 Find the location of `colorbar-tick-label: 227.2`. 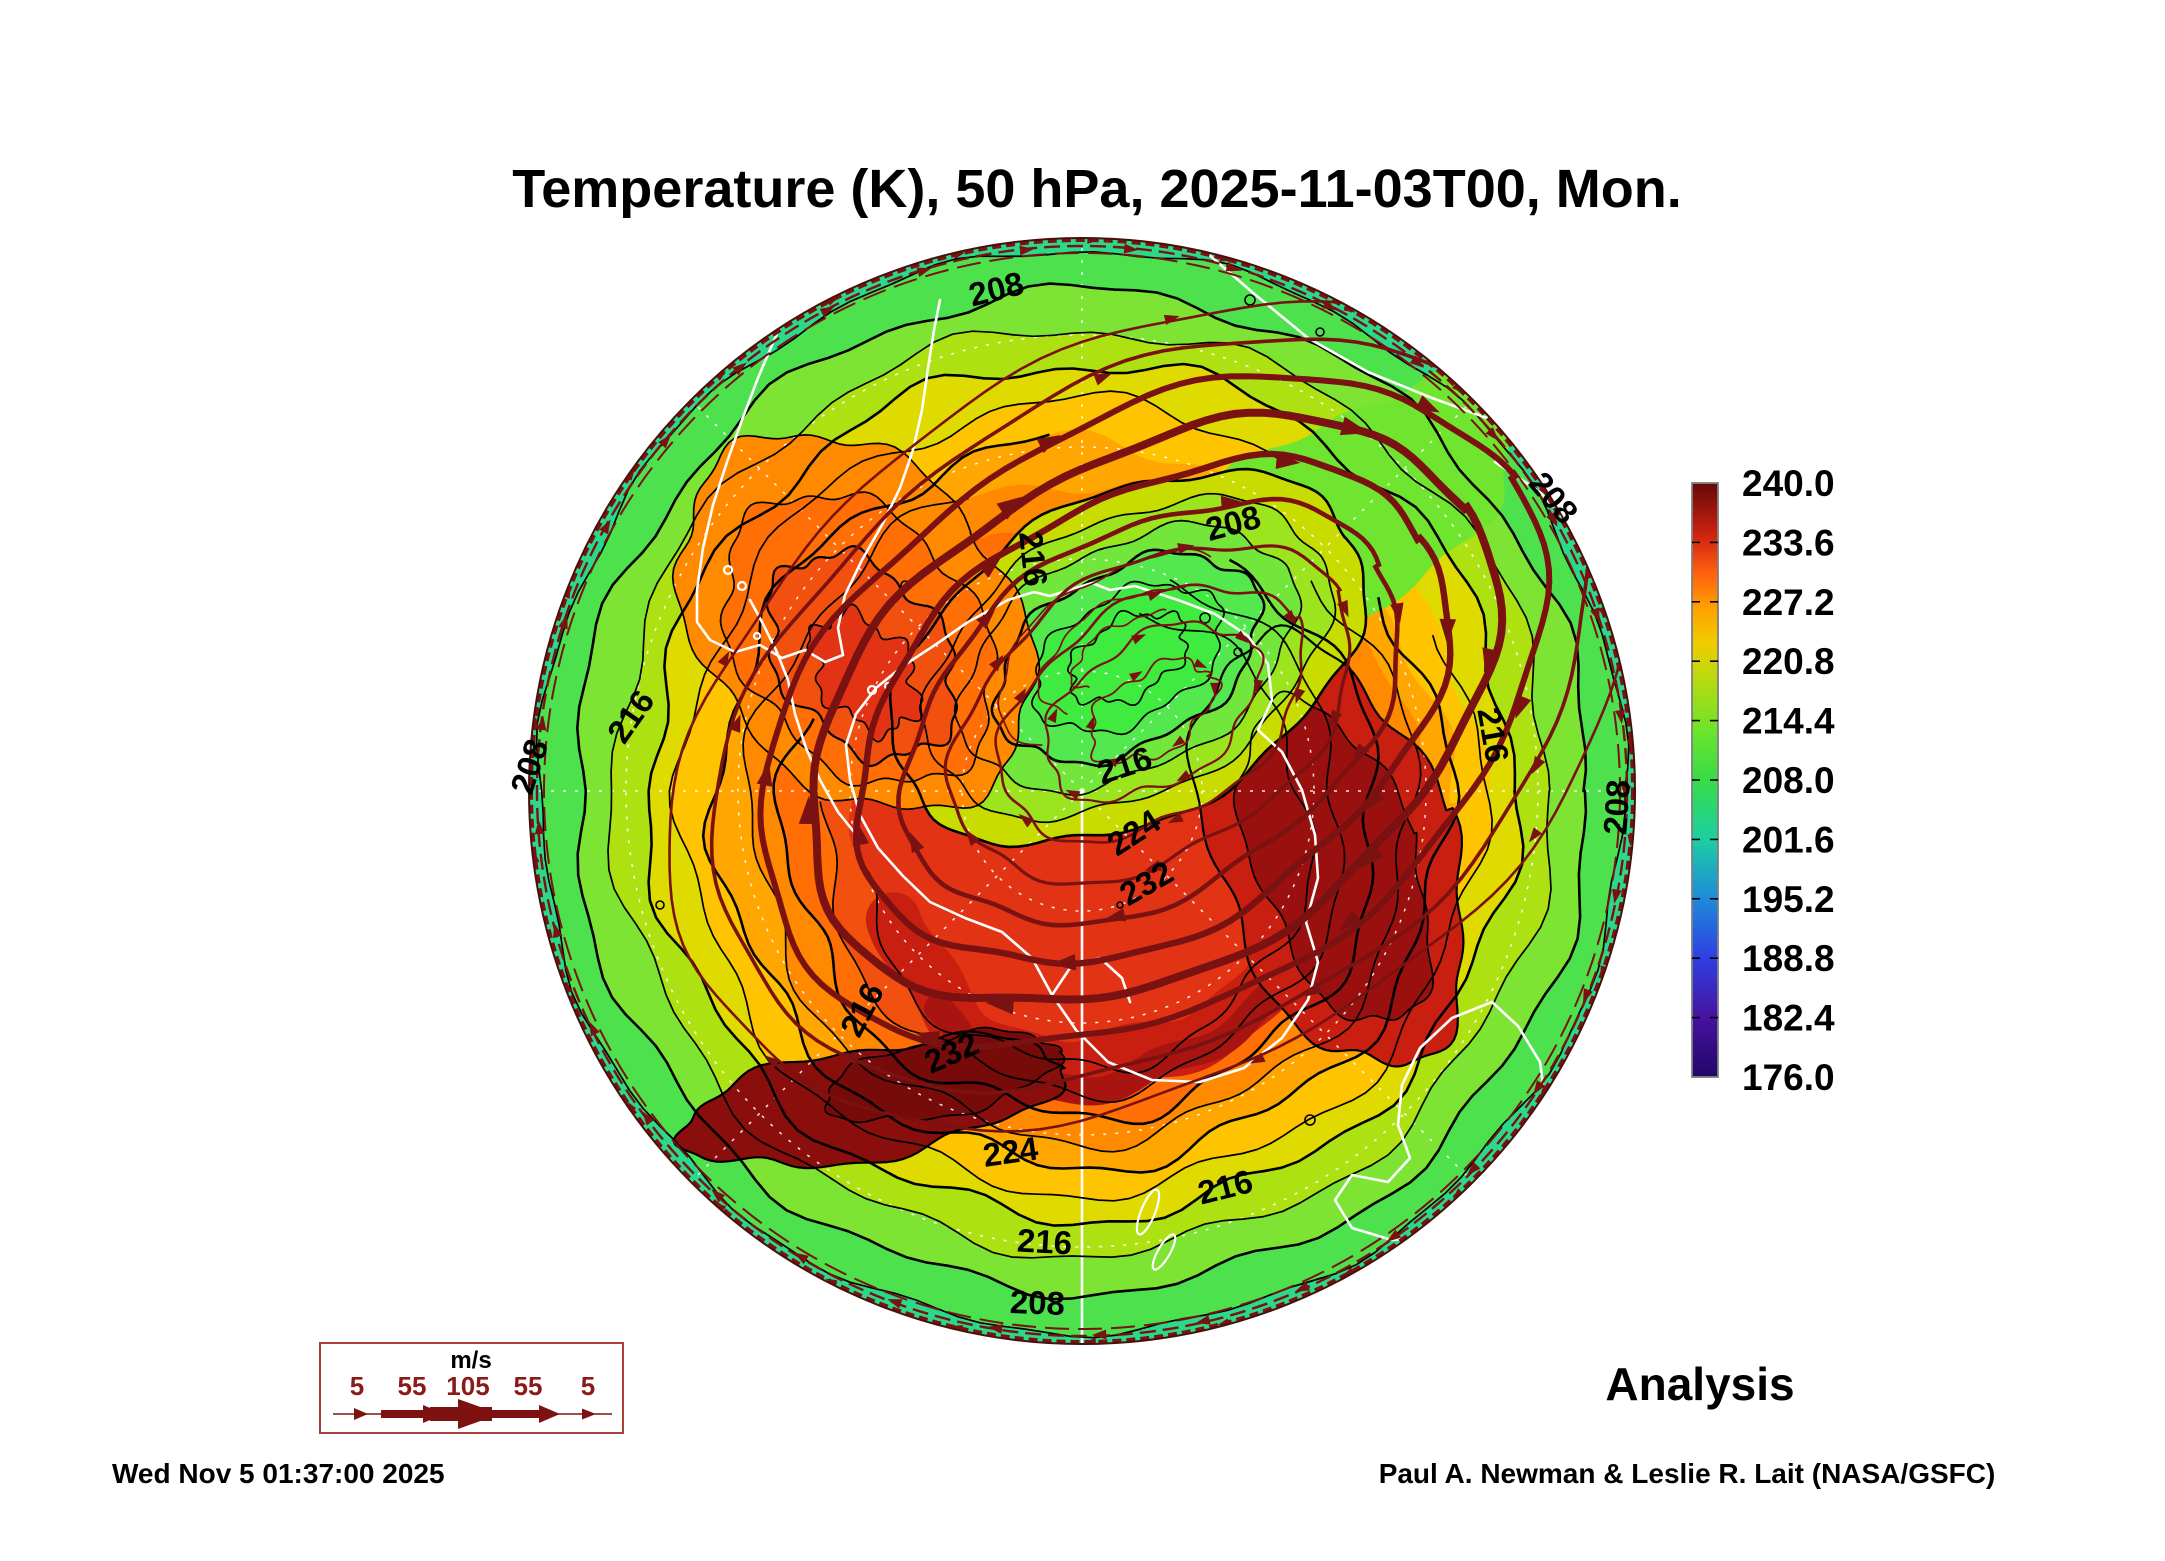

colorbar-tick-label: 227.2 is located at coordinates (1788, 602).